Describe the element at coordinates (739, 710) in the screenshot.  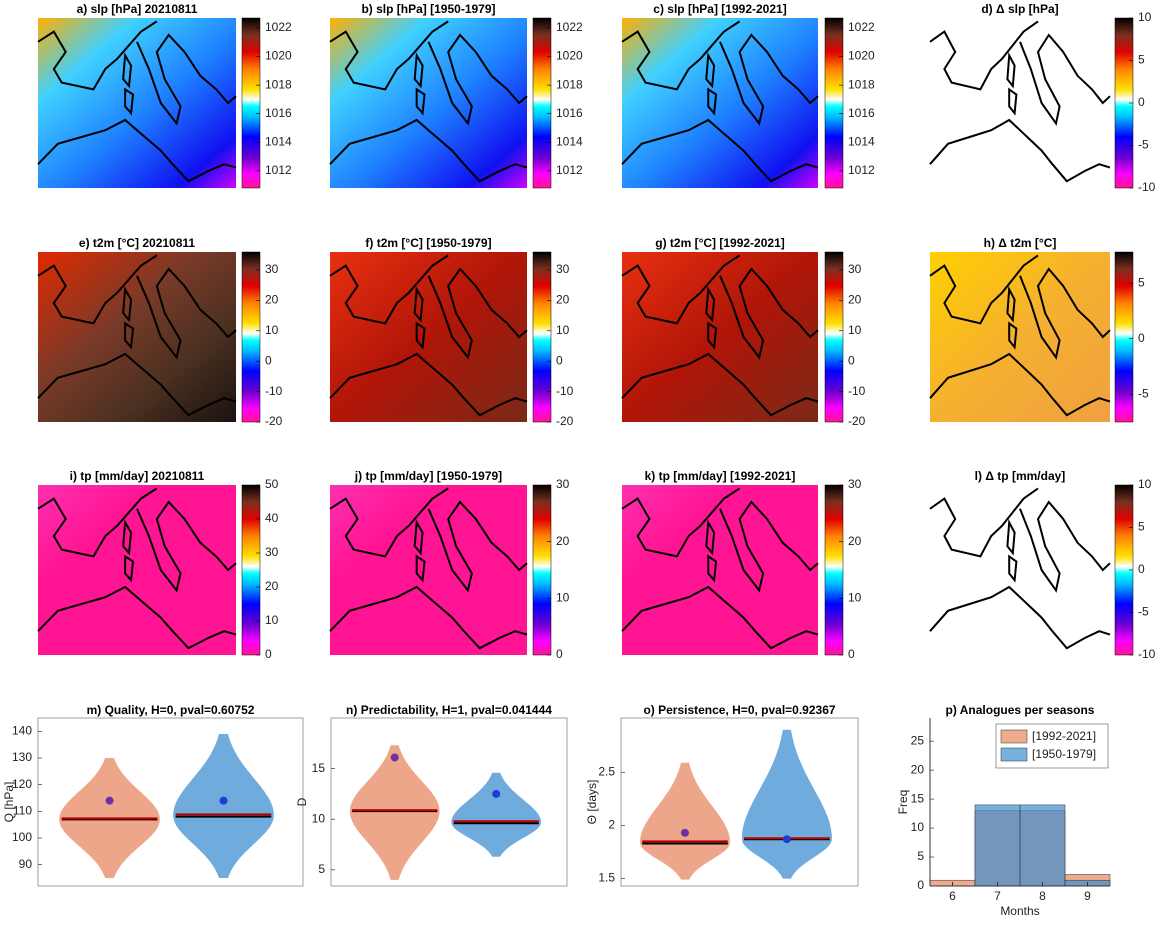
I see `panel-title: o) Persistence, H=0, pval=0.92367` at that location.